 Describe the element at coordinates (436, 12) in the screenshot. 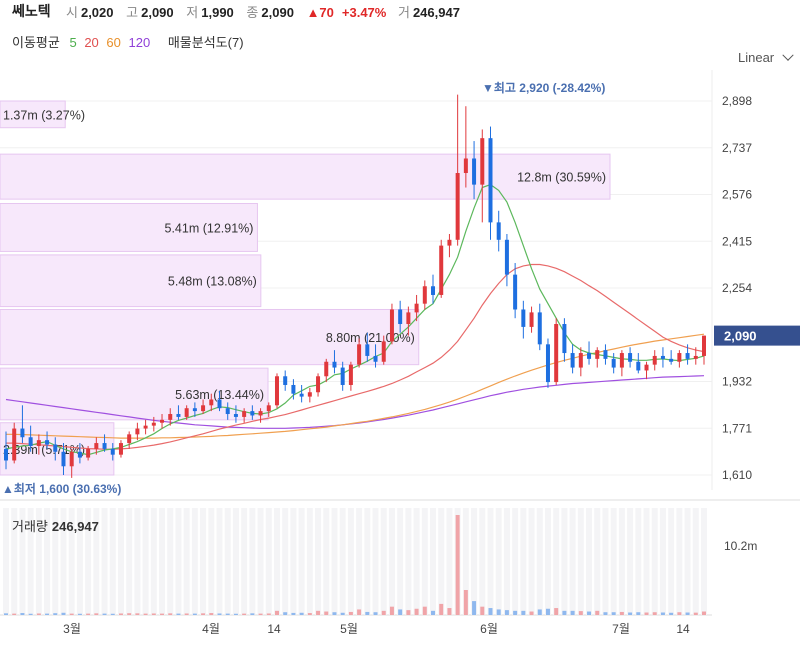

I see `volume-value: 246,947` at that location.